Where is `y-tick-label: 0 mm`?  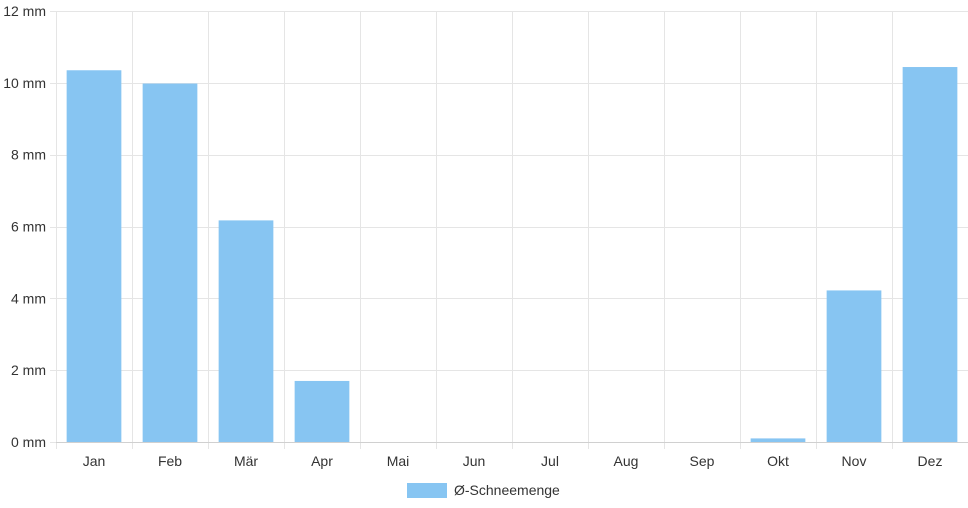
y-tick-label: 0 mm is located at coordinates (28, 442).